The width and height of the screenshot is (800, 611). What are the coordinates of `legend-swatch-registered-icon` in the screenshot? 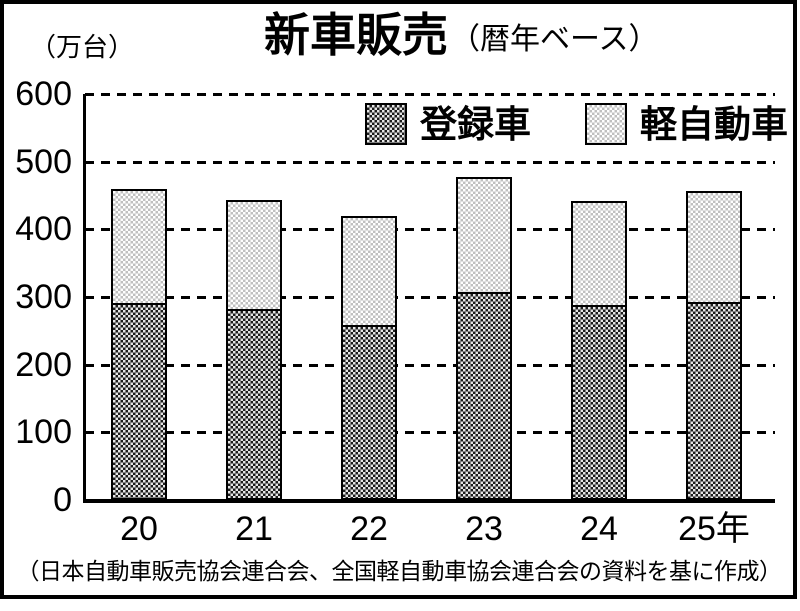 It's located at (386, 124).